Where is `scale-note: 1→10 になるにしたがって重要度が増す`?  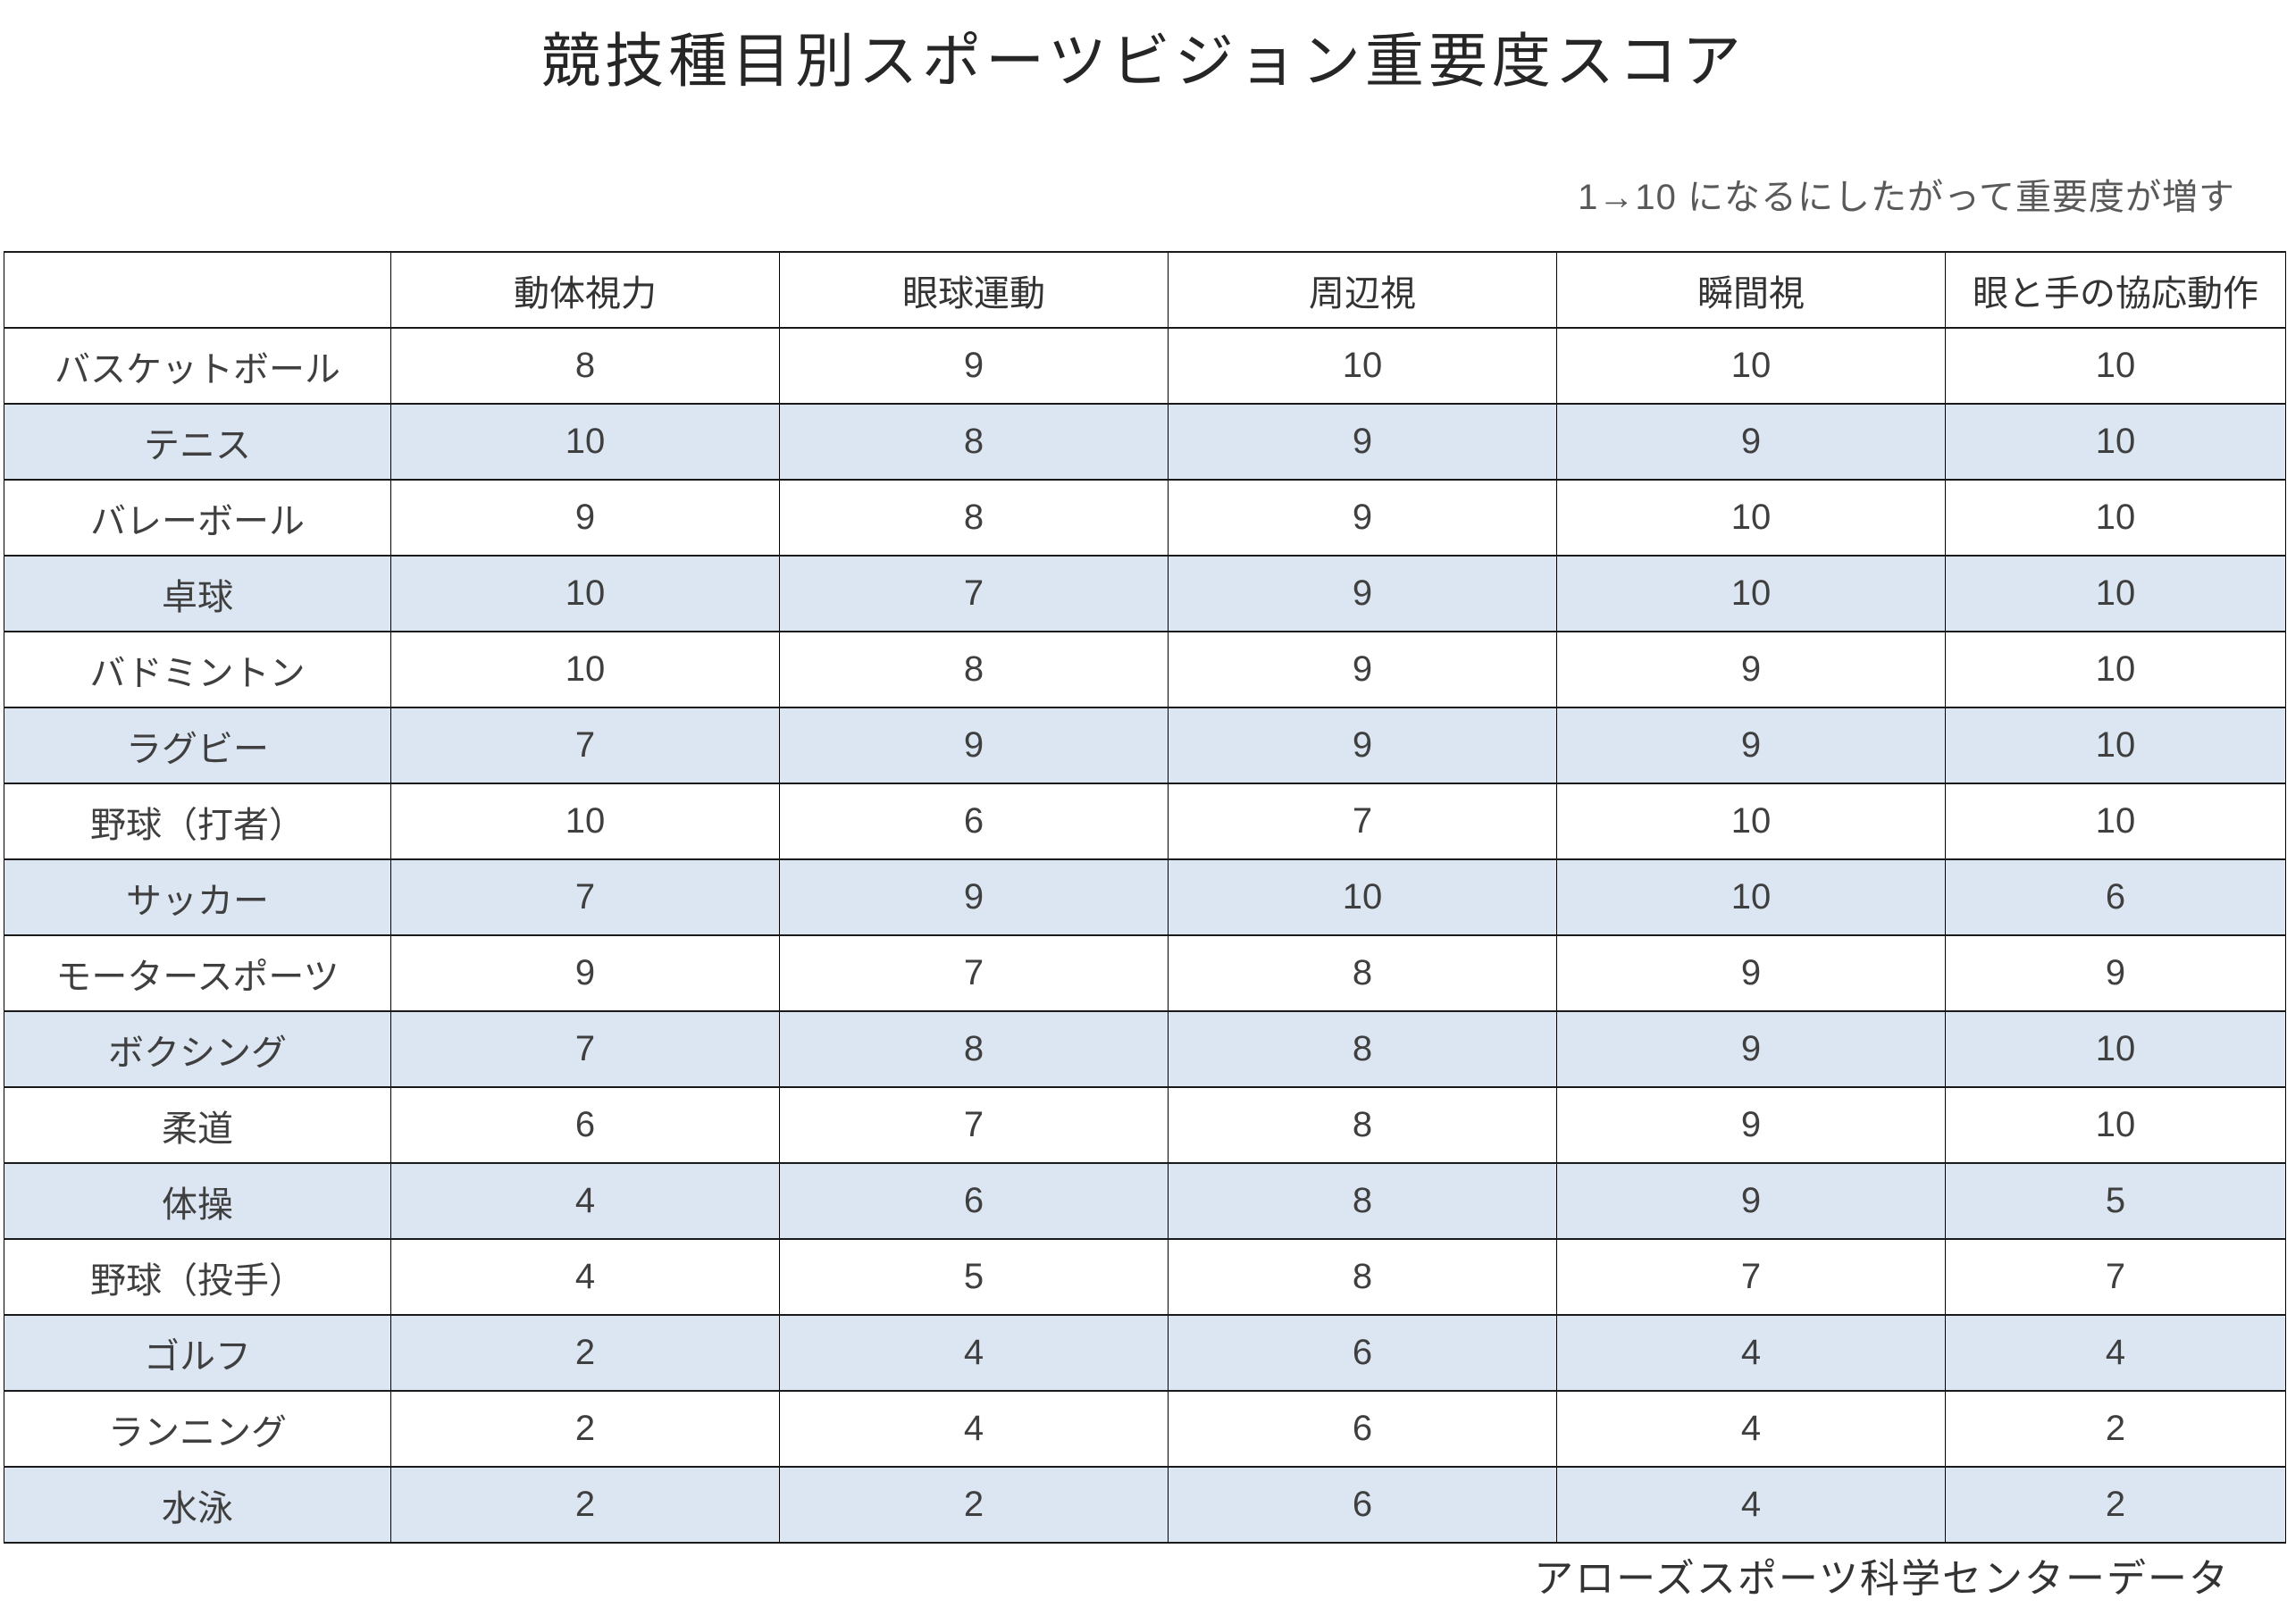 scale-note: 1→10 になるにしたがって重要度が増す is located at coordinates (1906, 198).